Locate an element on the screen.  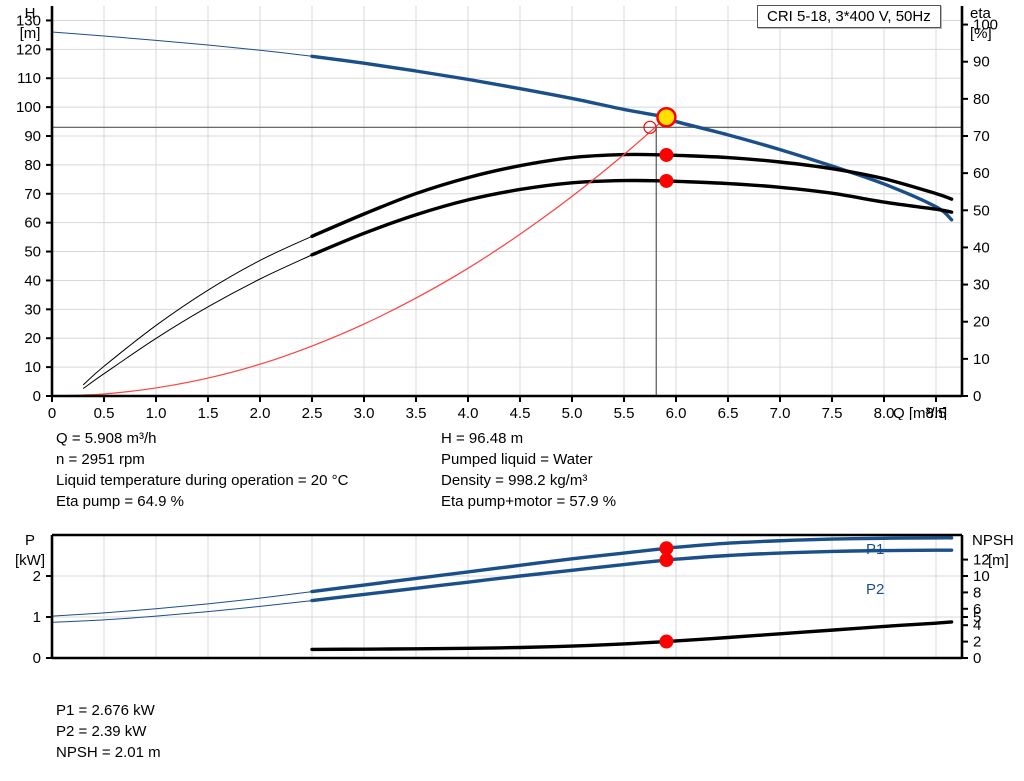
head-axis-unit: [m] is located at coordinates (30, 33).